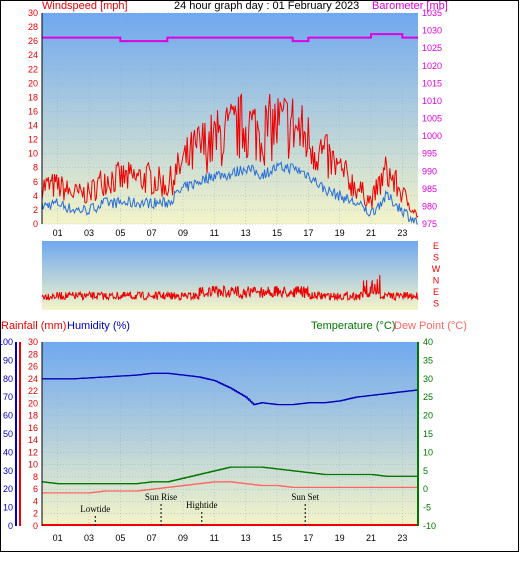  Describe the element at coordinates (229, 192) in the screenshot. I see `average-wind-series` at that location.